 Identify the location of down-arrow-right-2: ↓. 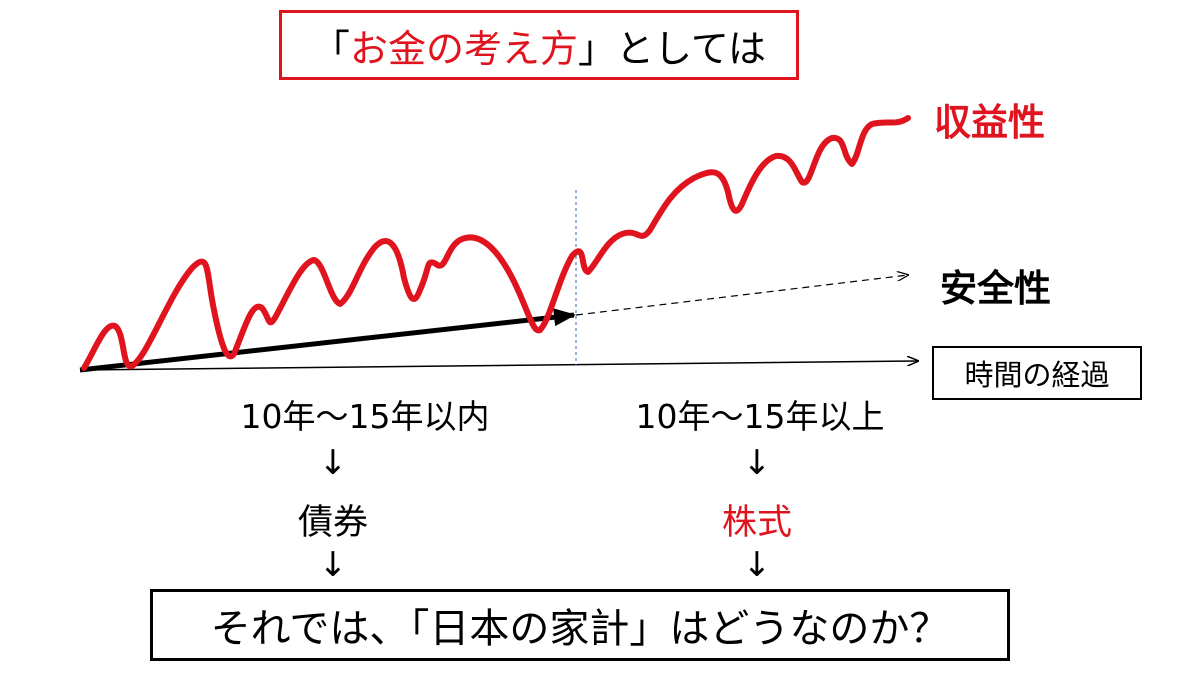
(757, 565).